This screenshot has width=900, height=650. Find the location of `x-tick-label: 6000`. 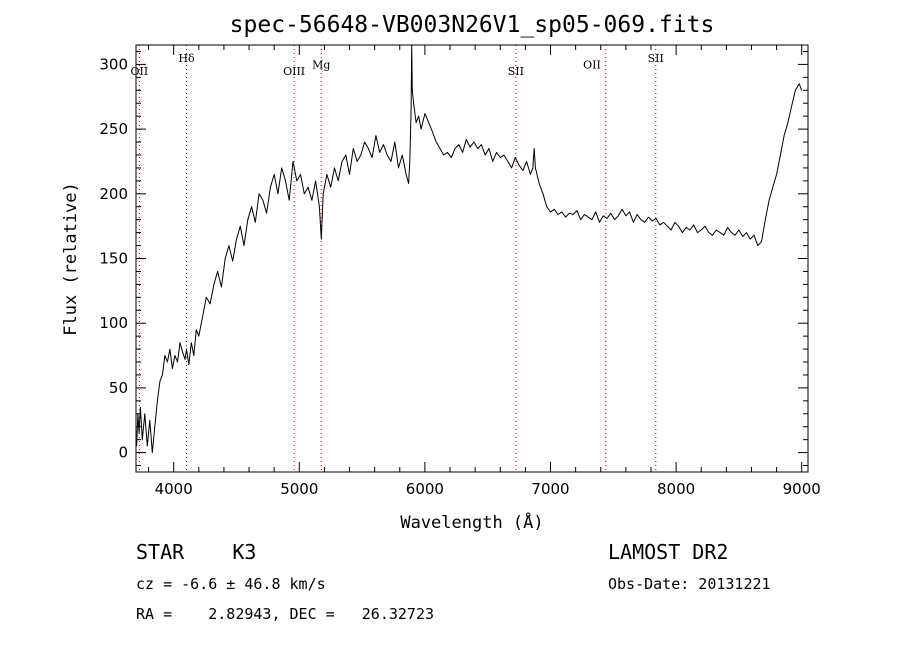

x-tick-label: 6000 is located at coordinates (425, 489).